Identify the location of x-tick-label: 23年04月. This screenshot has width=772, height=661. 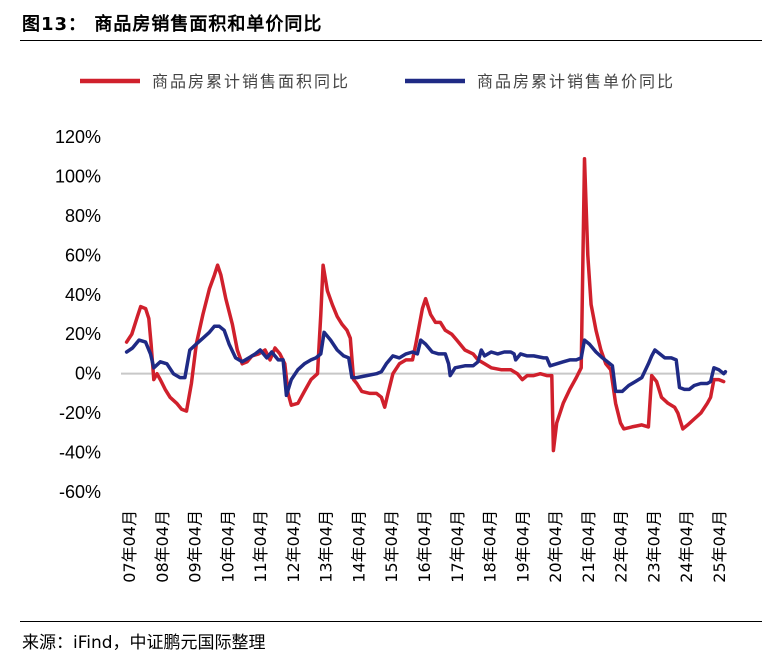
(653, 546).